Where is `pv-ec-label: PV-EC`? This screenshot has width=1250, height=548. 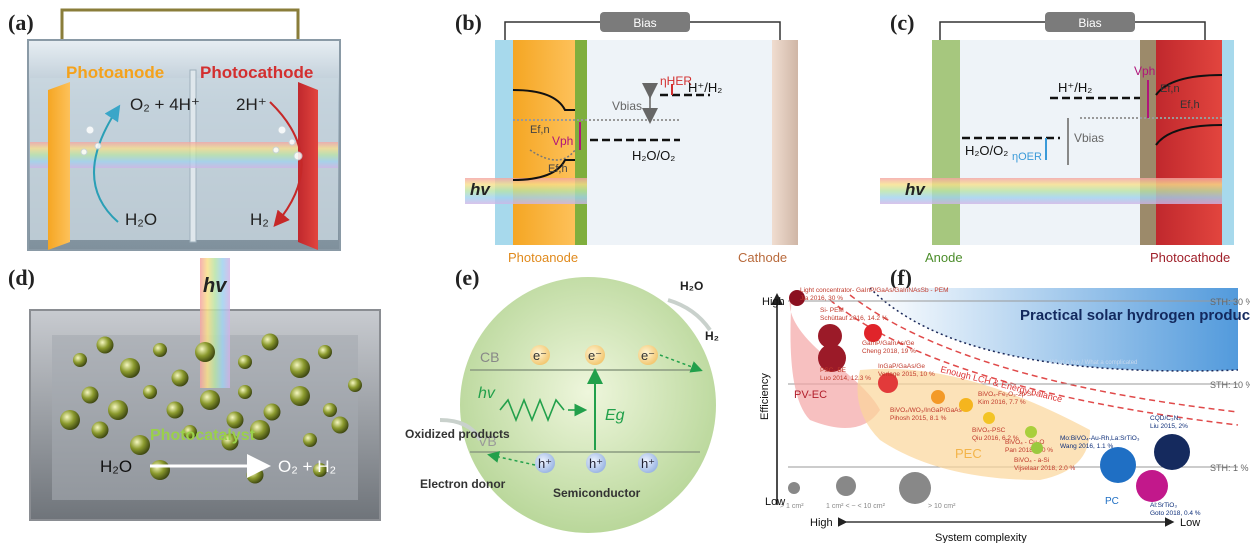 pv-ec-label: PV-EC is located at coordinates (810, 395).